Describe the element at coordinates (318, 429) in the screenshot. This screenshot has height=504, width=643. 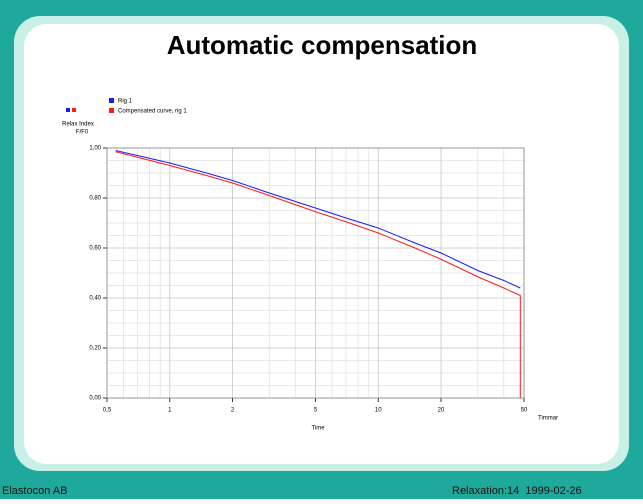
I see `x-axis-label: Time` at that location.